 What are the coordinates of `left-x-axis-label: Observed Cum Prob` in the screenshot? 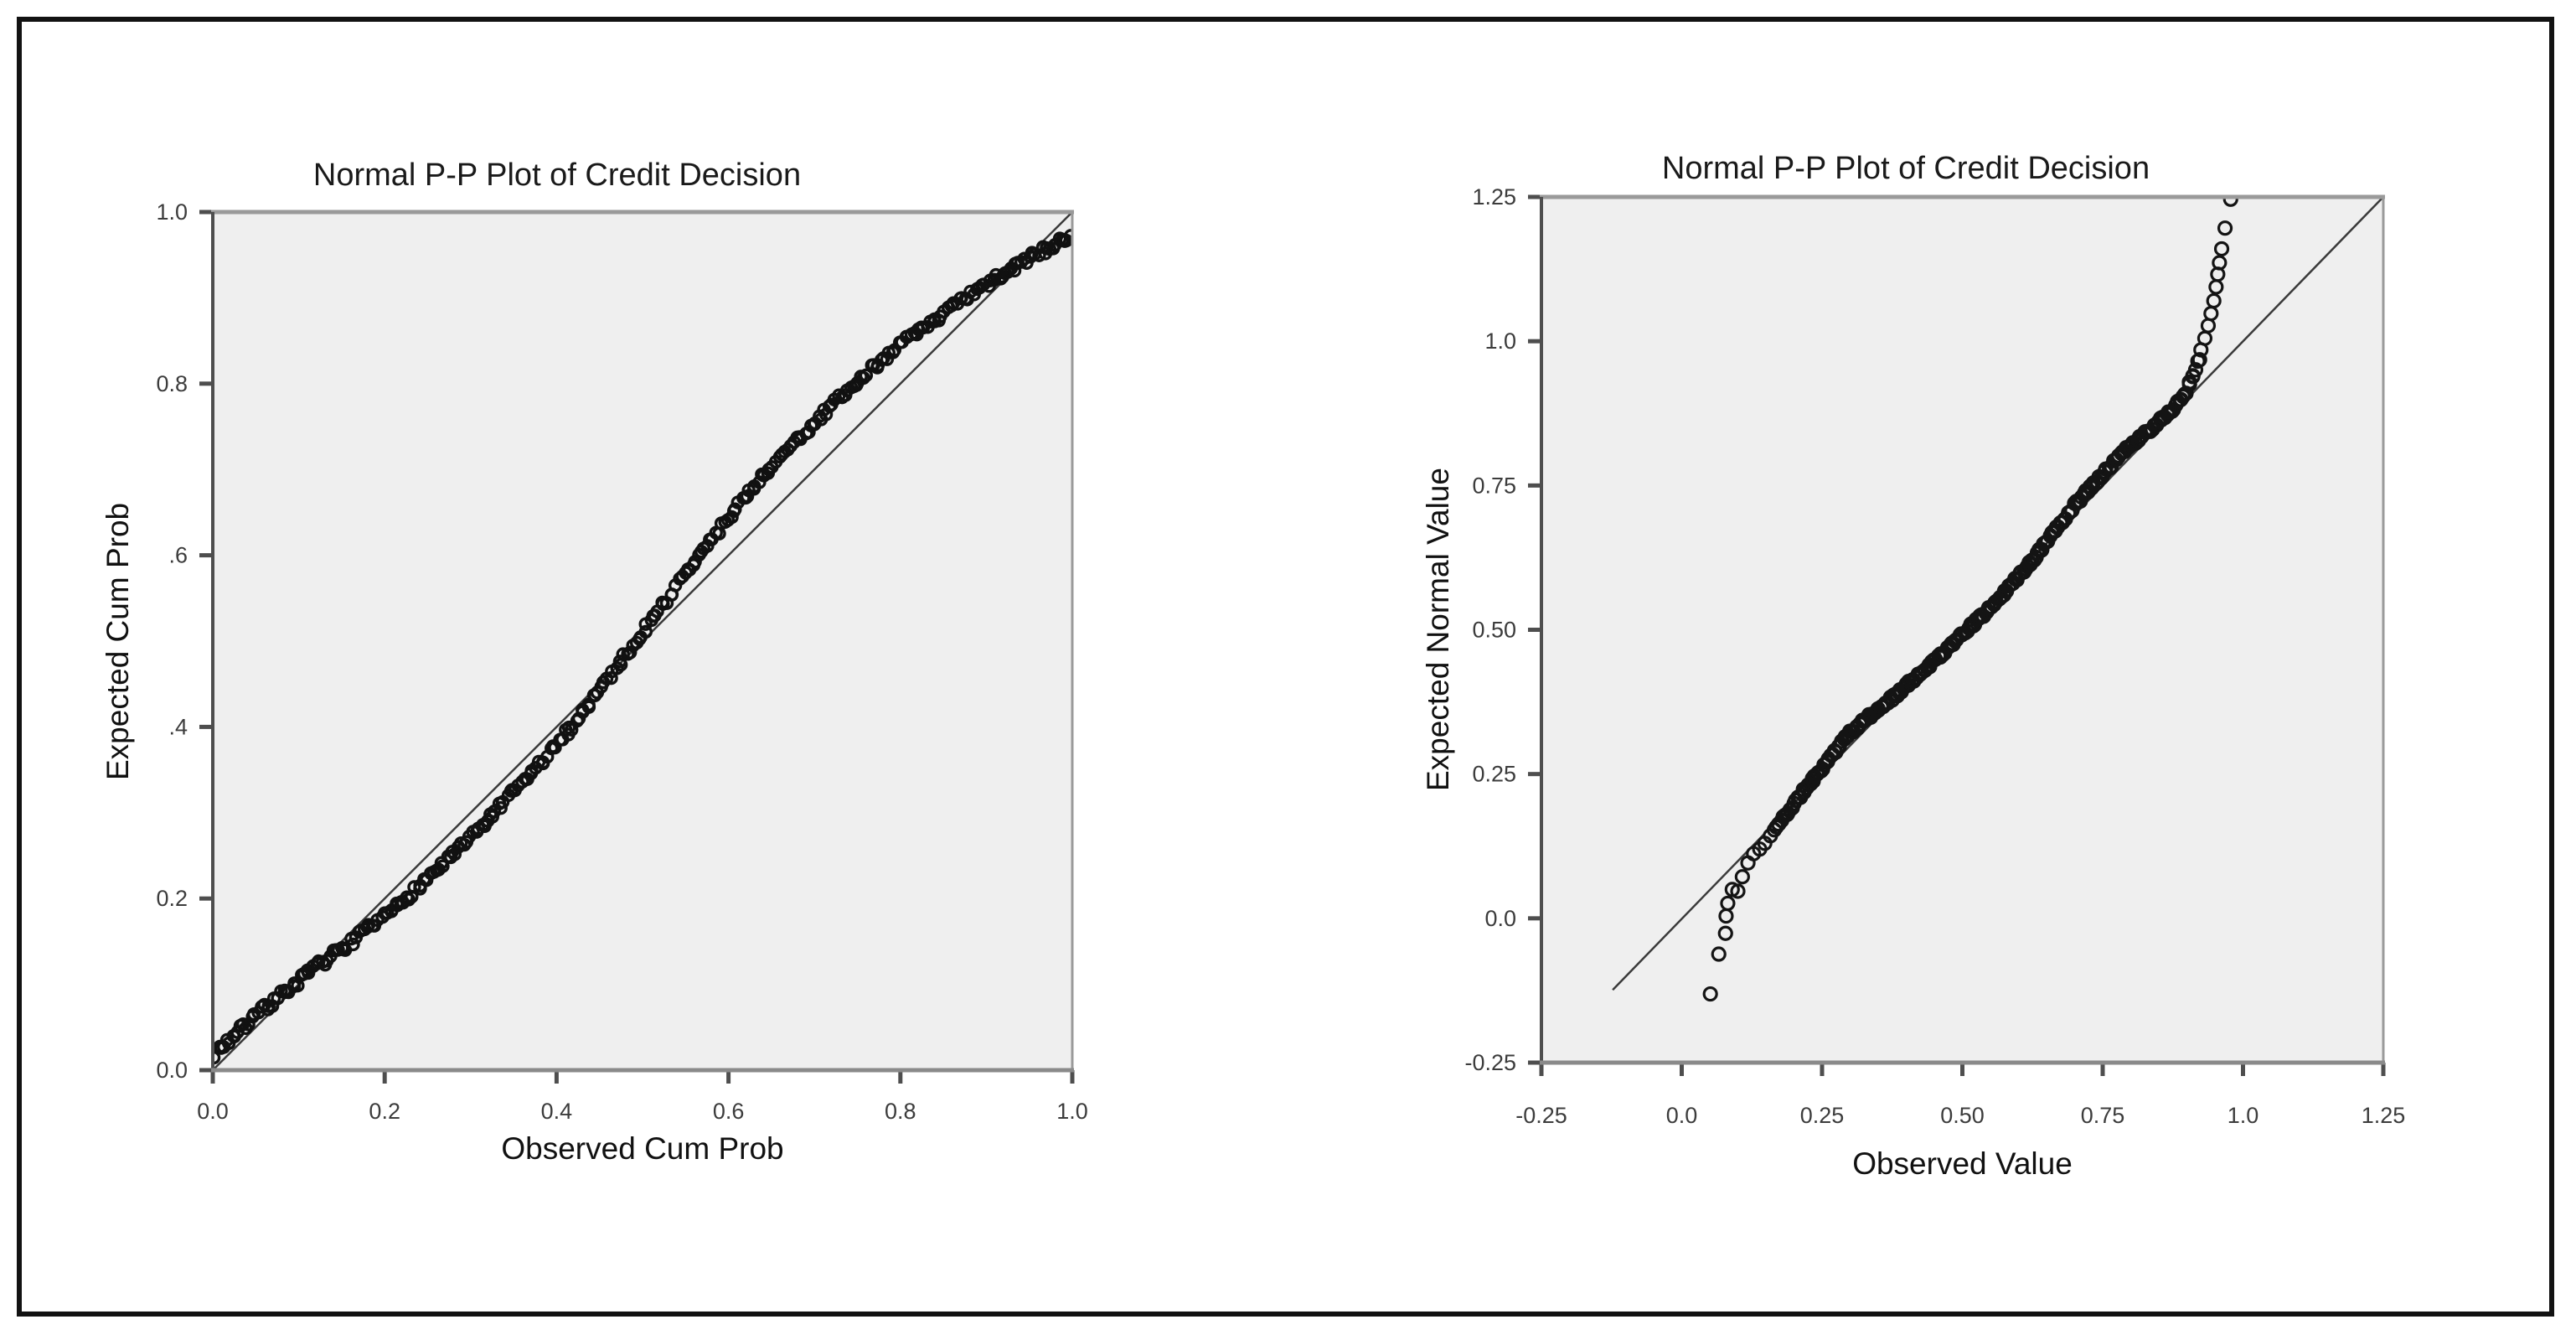 It's located at (642, 1148).